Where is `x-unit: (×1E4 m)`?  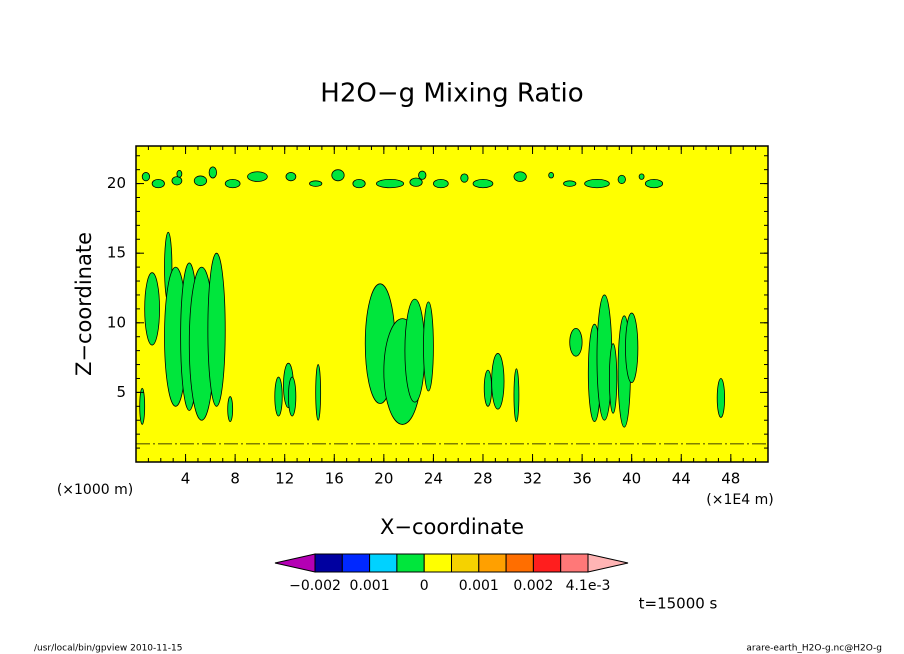
x-unit: (×1E4 m) is located at coordinates (739, 500).